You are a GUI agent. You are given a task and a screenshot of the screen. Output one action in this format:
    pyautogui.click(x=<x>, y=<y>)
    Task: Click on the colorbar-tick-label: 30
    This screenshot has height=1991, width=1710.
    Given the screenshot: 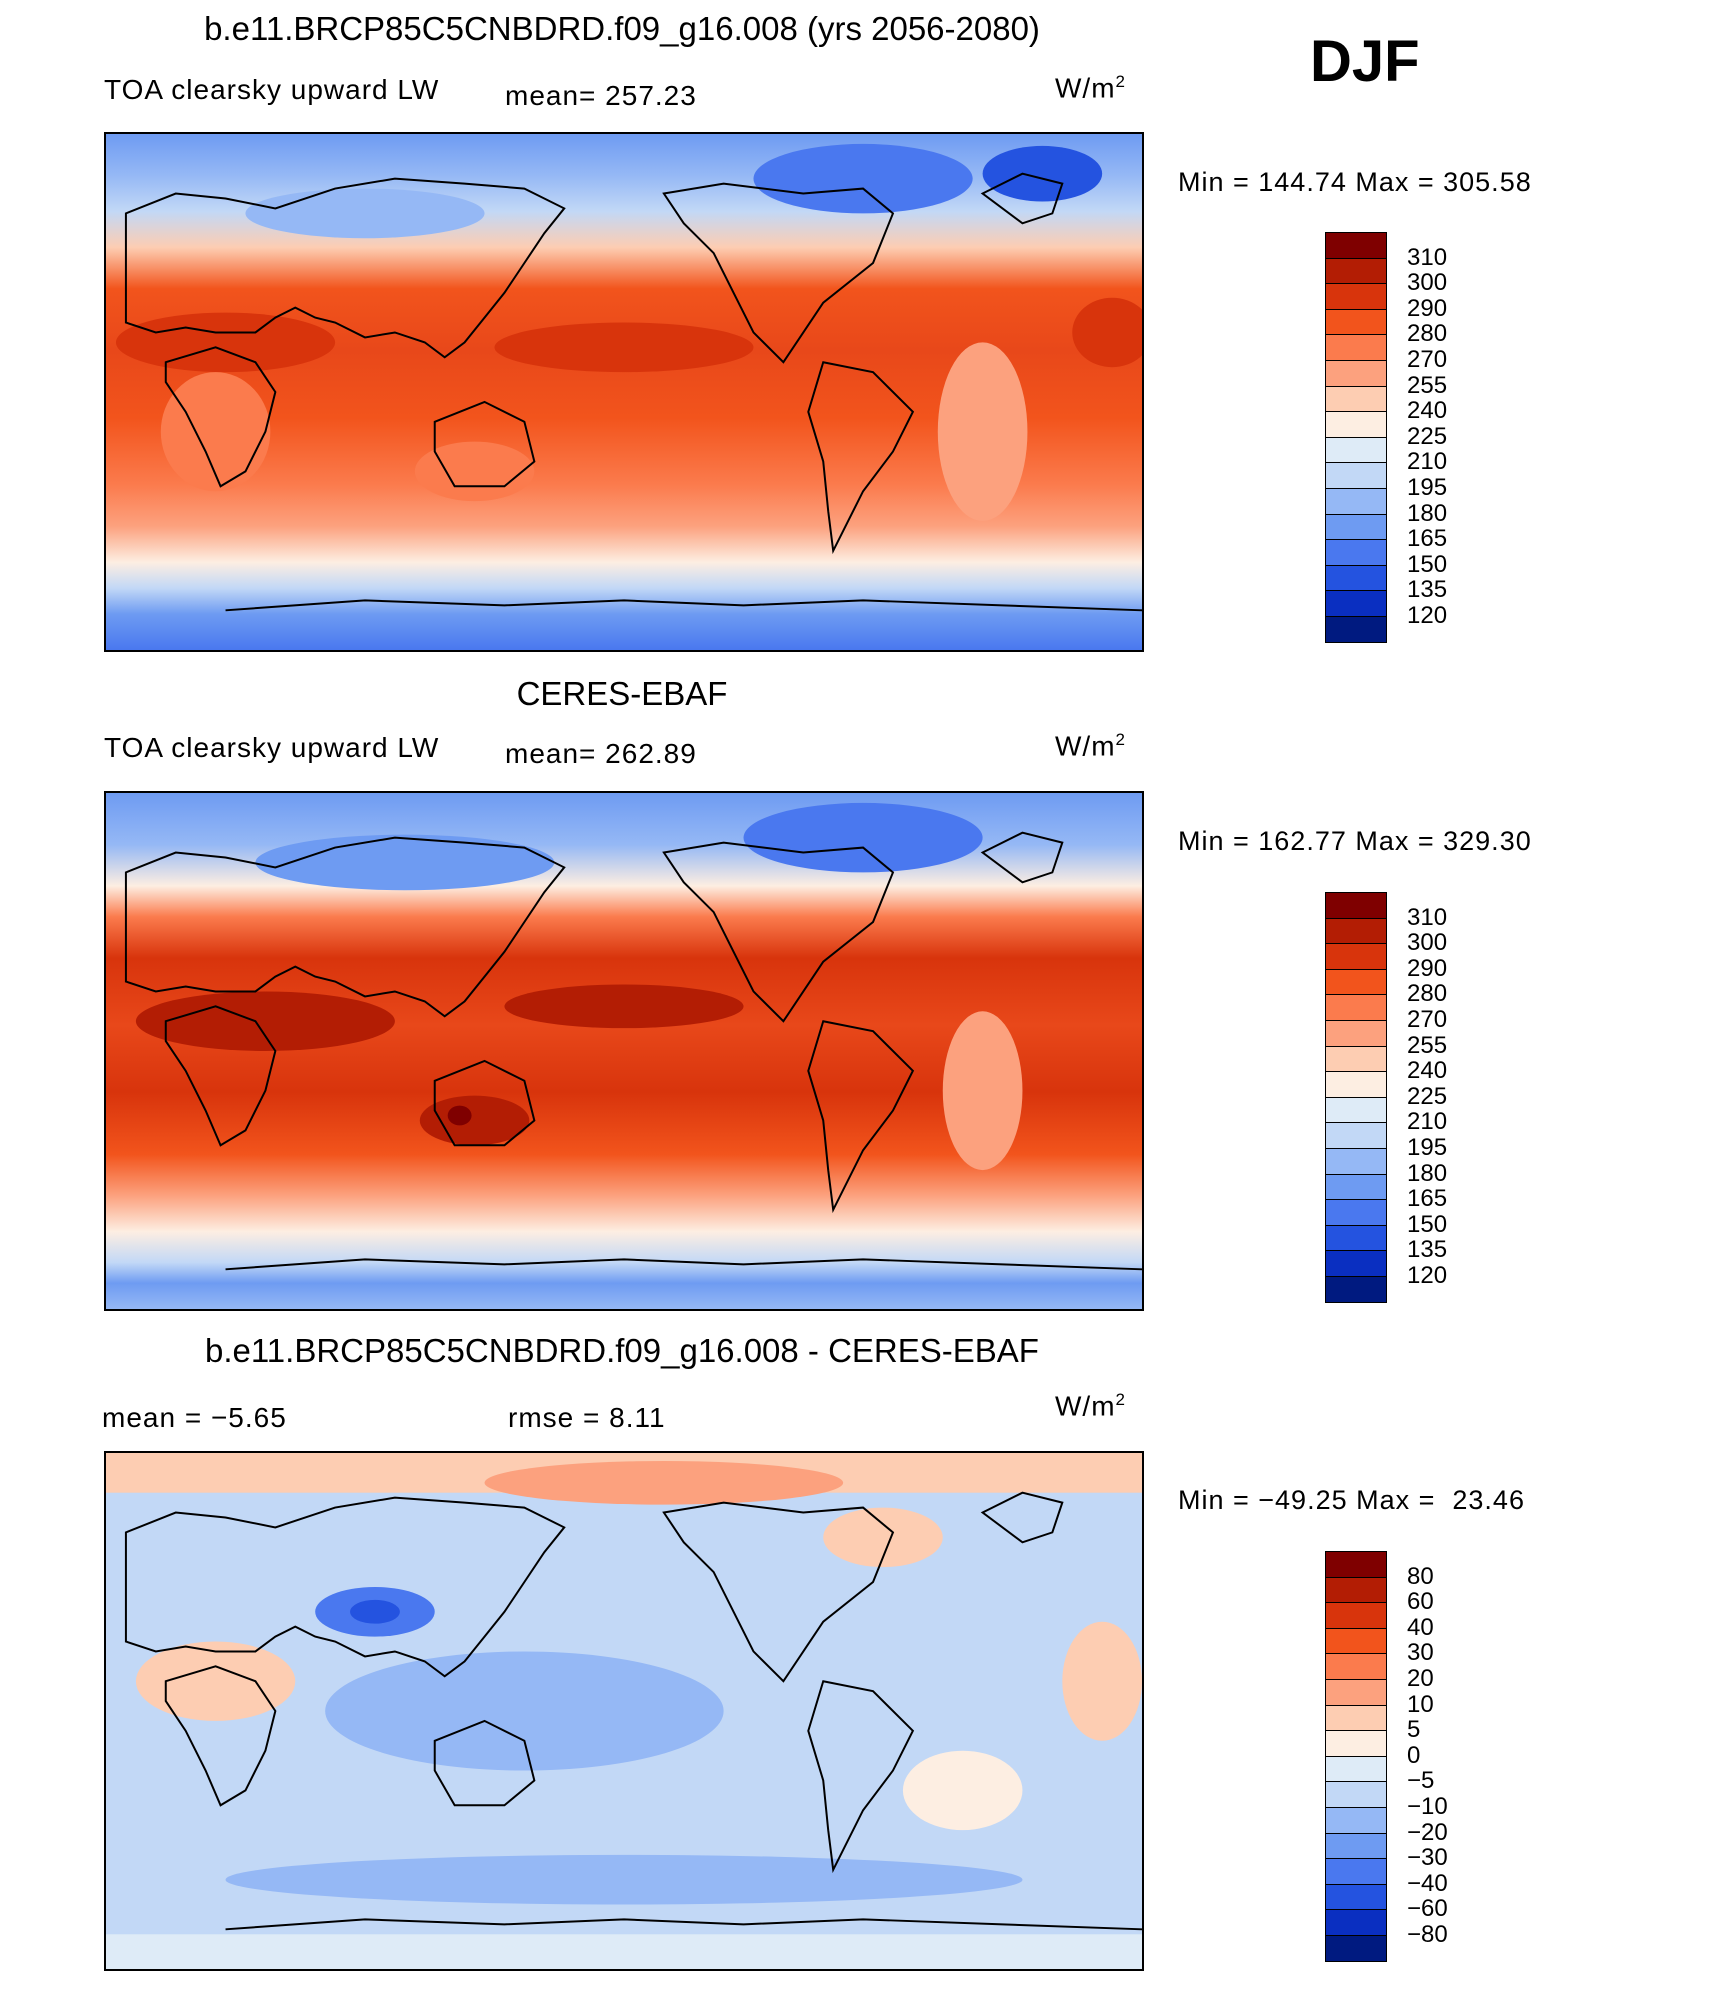 What is the action you would take?
    pyautogui.click(x=1420, y=1653)
    